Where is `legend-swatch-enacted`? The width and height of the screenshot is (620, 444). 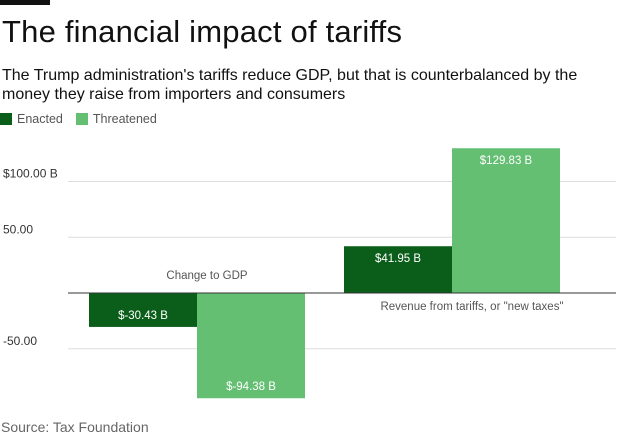 legend-swatch-enacted is located at coordinates (6, 119).